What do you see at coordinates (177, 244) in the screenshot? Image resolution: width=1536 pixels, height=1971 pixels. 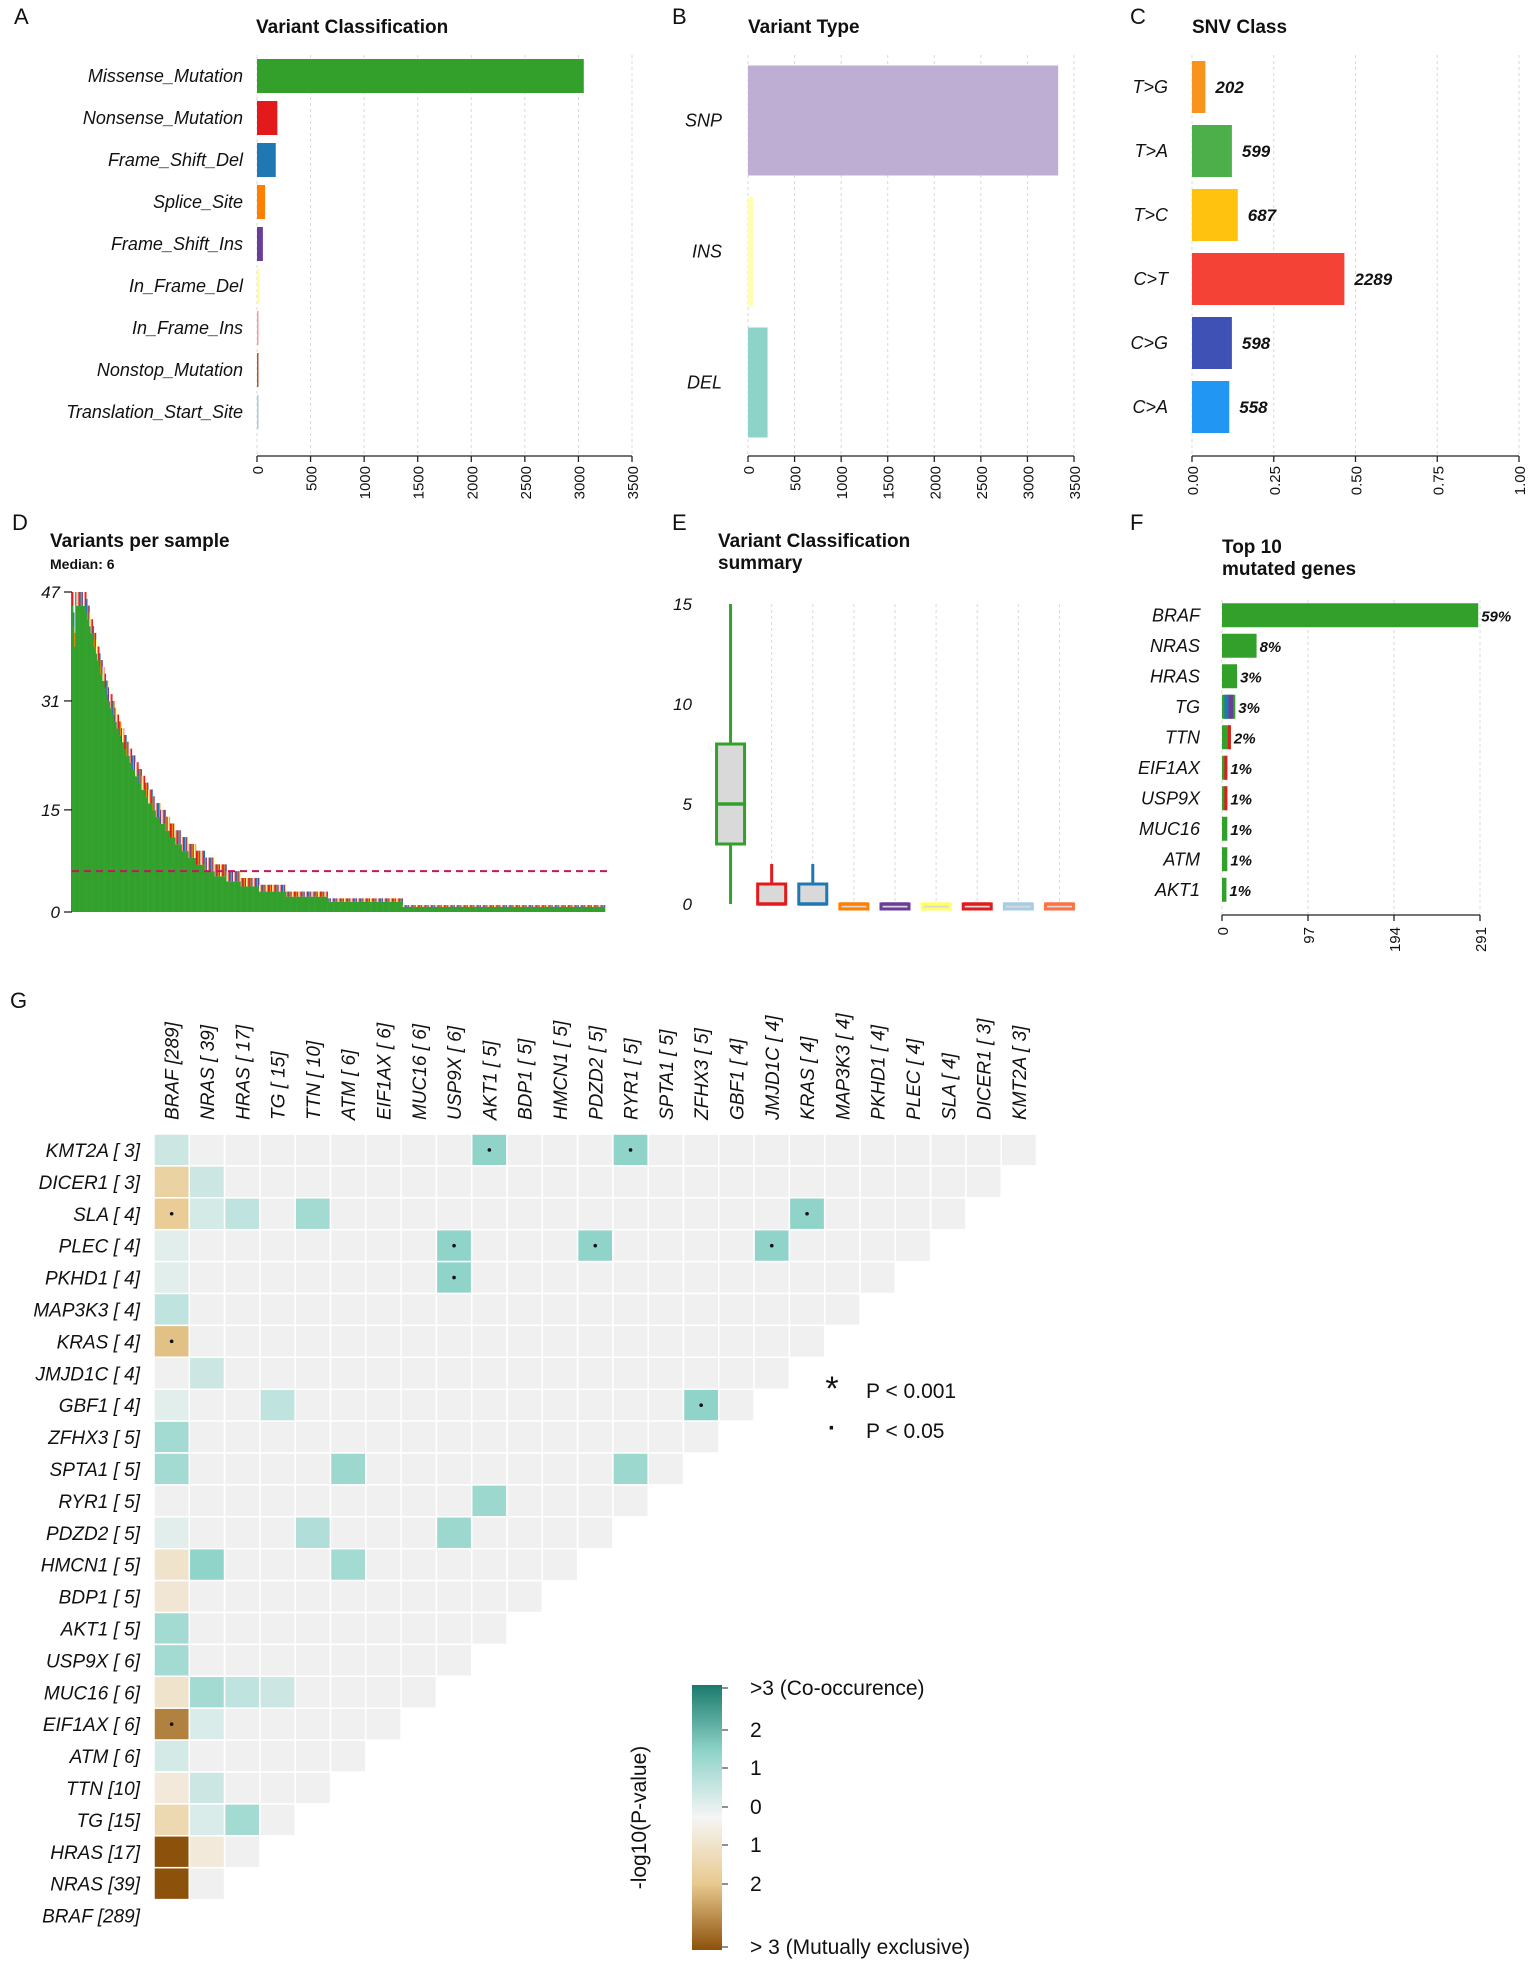 I see `category-label: Frame_Shift_Ins` at bounding box center [177, 244].